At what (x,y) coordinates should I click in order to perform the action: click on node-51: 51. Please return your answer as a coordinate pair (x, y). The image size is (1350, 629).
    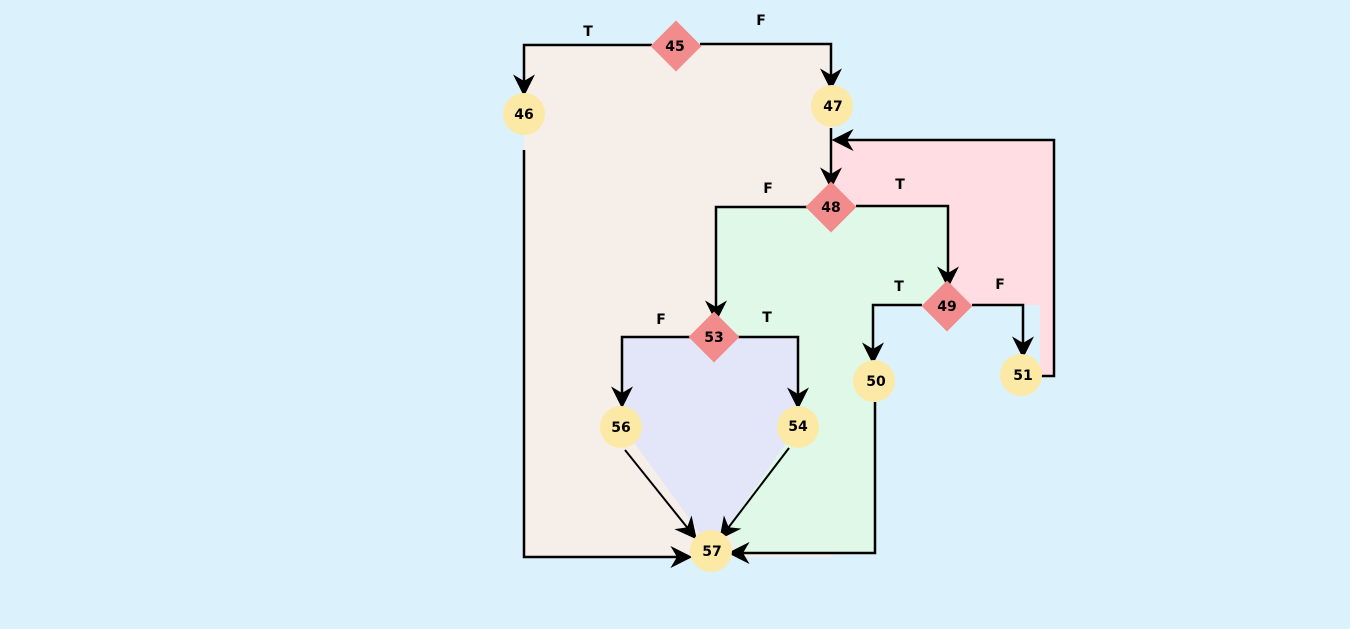
    Looking at the image, I should click on (1021, 375).